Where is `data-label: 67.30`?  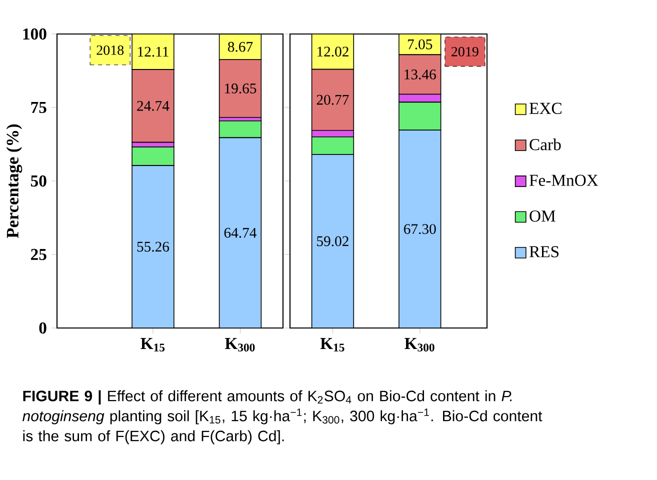 data-label: 67.30 is located at coordinates (420, 229).